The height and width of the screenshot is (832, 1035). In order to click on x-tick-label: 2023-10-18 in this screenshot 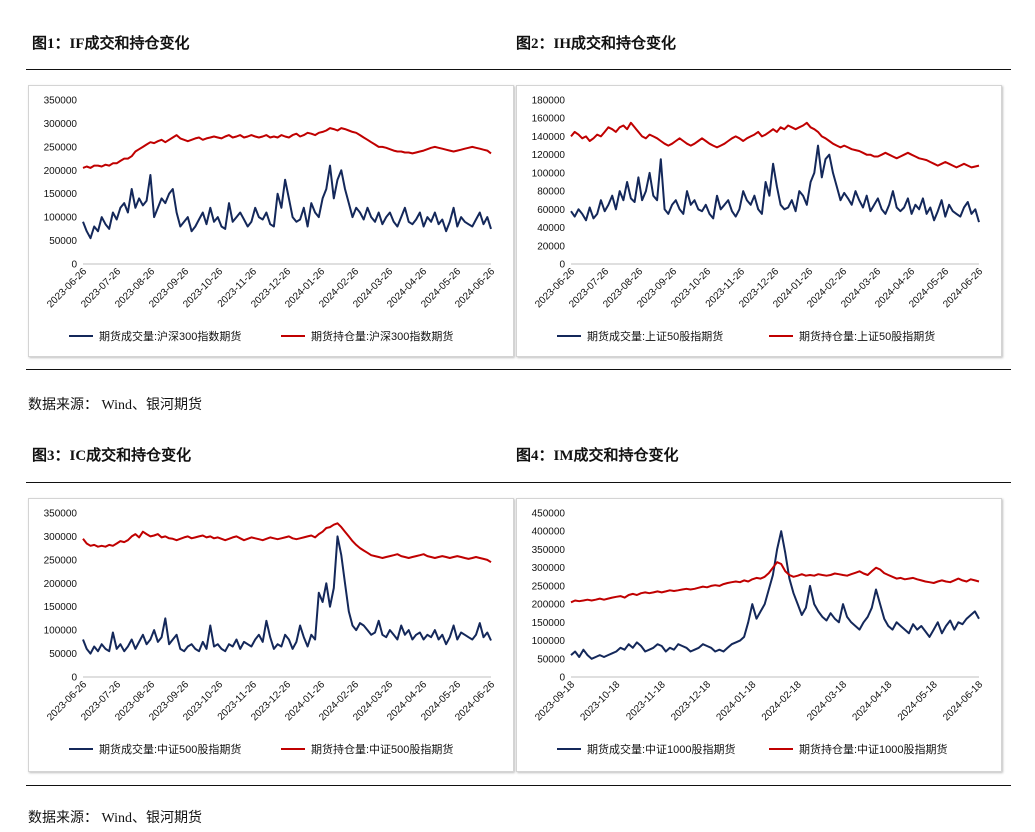, I will do `click(601, 701)`.